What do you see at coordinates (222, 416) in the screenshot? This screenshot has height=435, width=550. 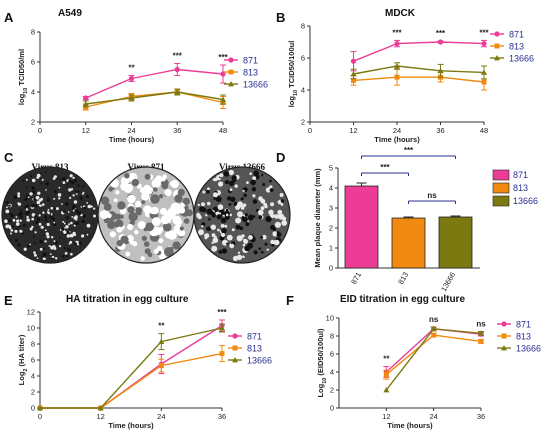 I see `x-tick-label: 36` at bounding box center [222, 416].